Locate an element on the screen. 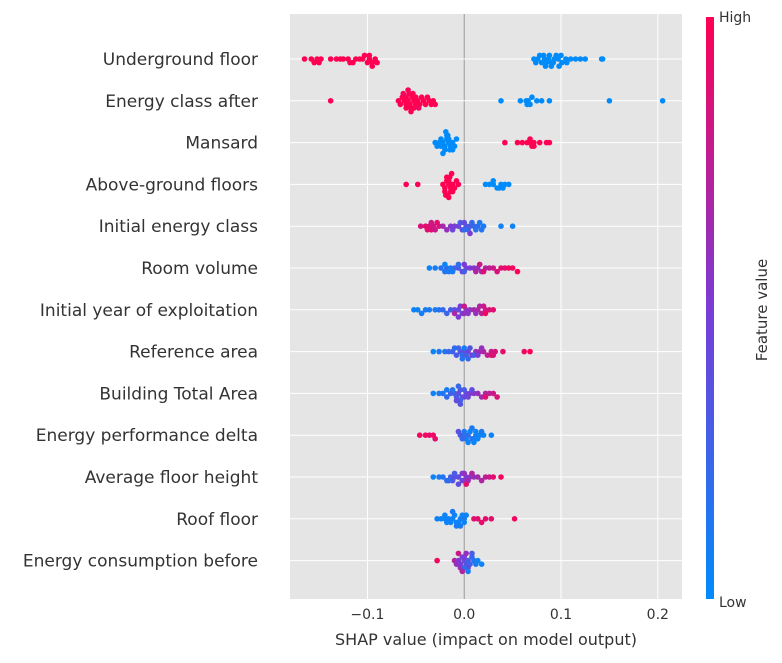 Image resolution: width=782 pixels, height=663 pixels. feature-label: Initial energy class is located at coordinates (178, 227).